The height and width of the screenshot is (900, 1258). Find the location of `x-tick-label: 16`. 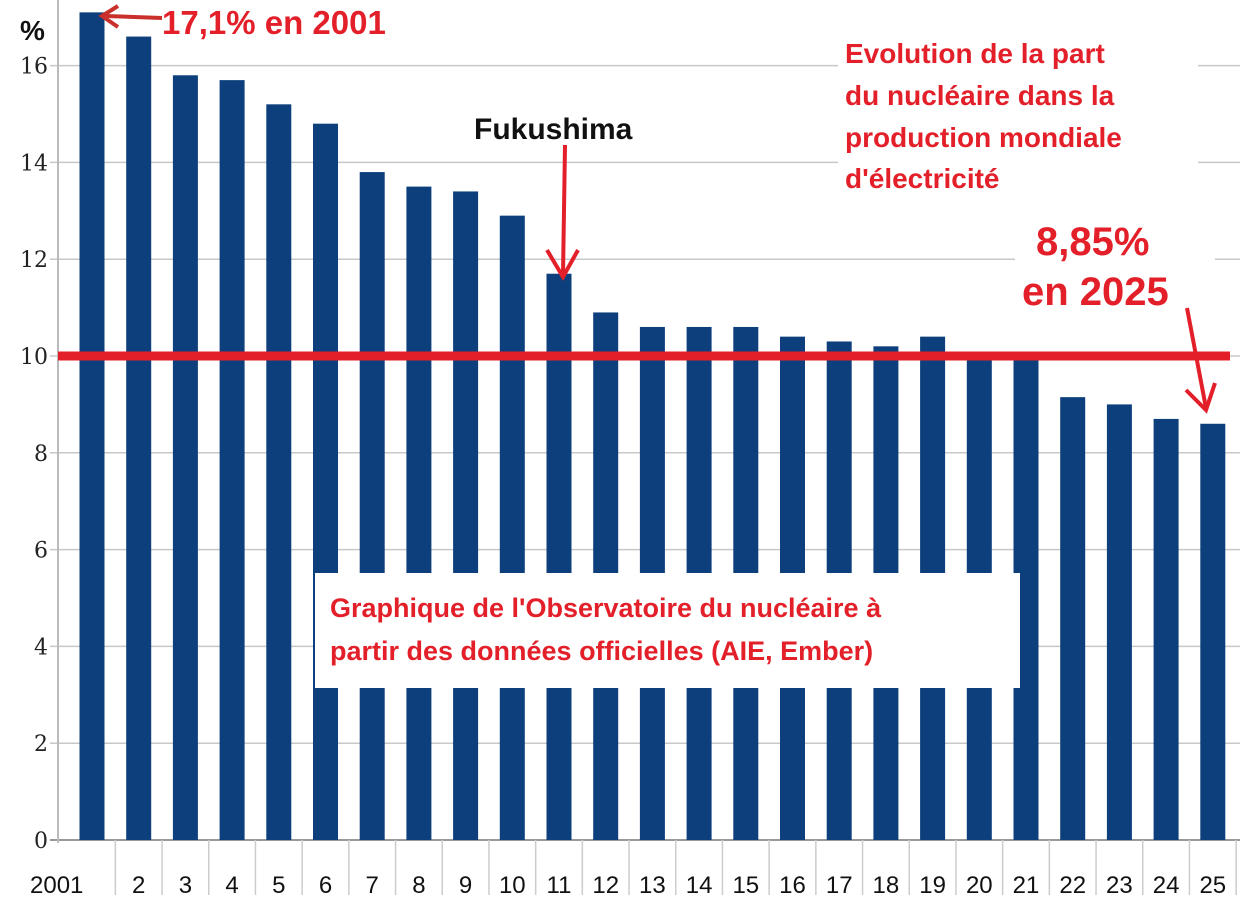

x-tick-label: 16 is located at coordinates (792, 885).